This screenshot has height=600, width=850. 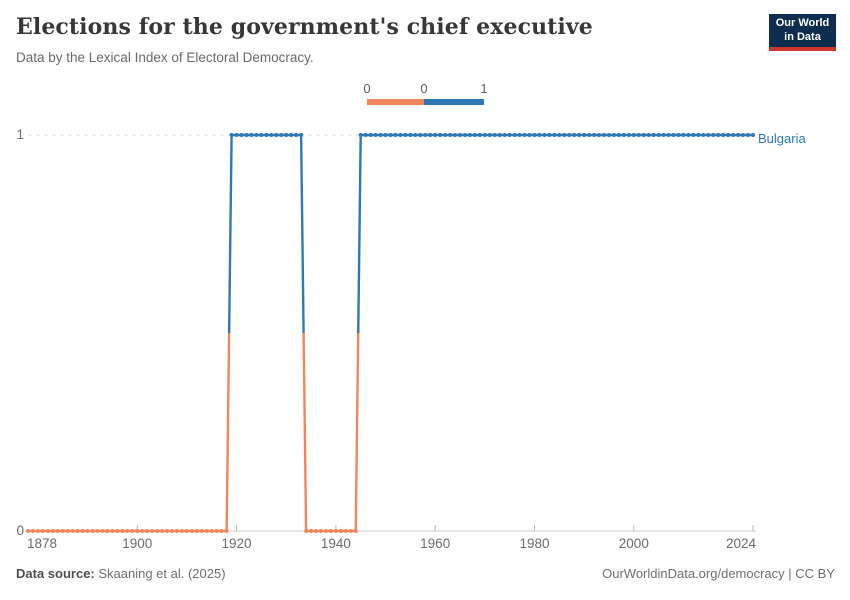 What do you see at coordinates (802, 32) in the screenshot?
I see `owid-logo: Our World in Data` at bounding box center [802, 32].